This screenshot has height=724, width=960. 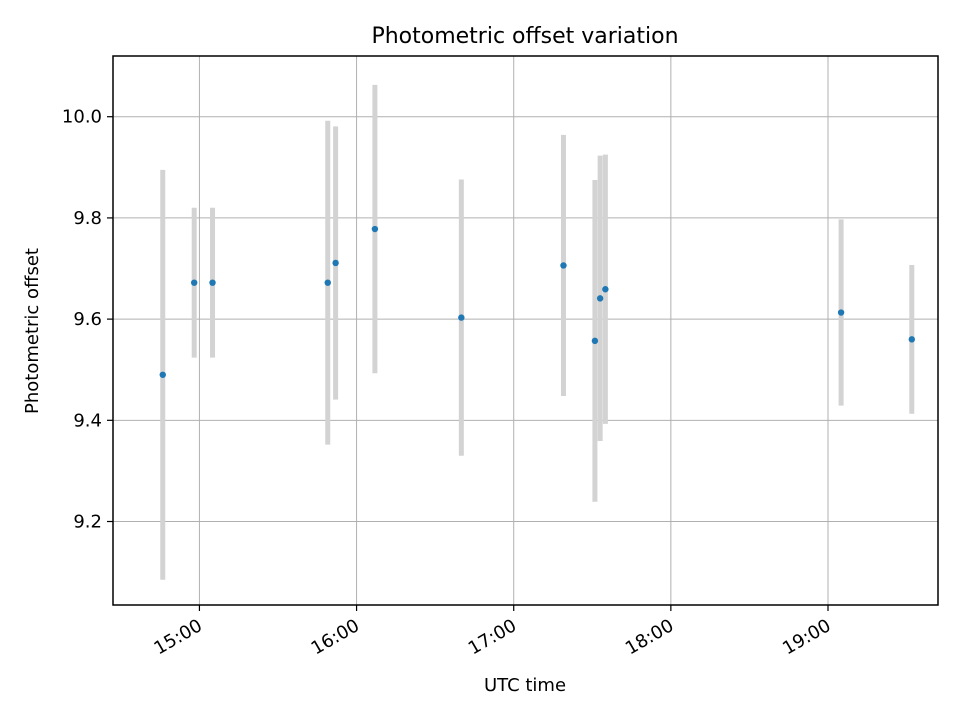 What do you see at coordinates (87, 522) in the screenshot?
I see `y-tick-label: 9.2` at bounding box center [87, 522].